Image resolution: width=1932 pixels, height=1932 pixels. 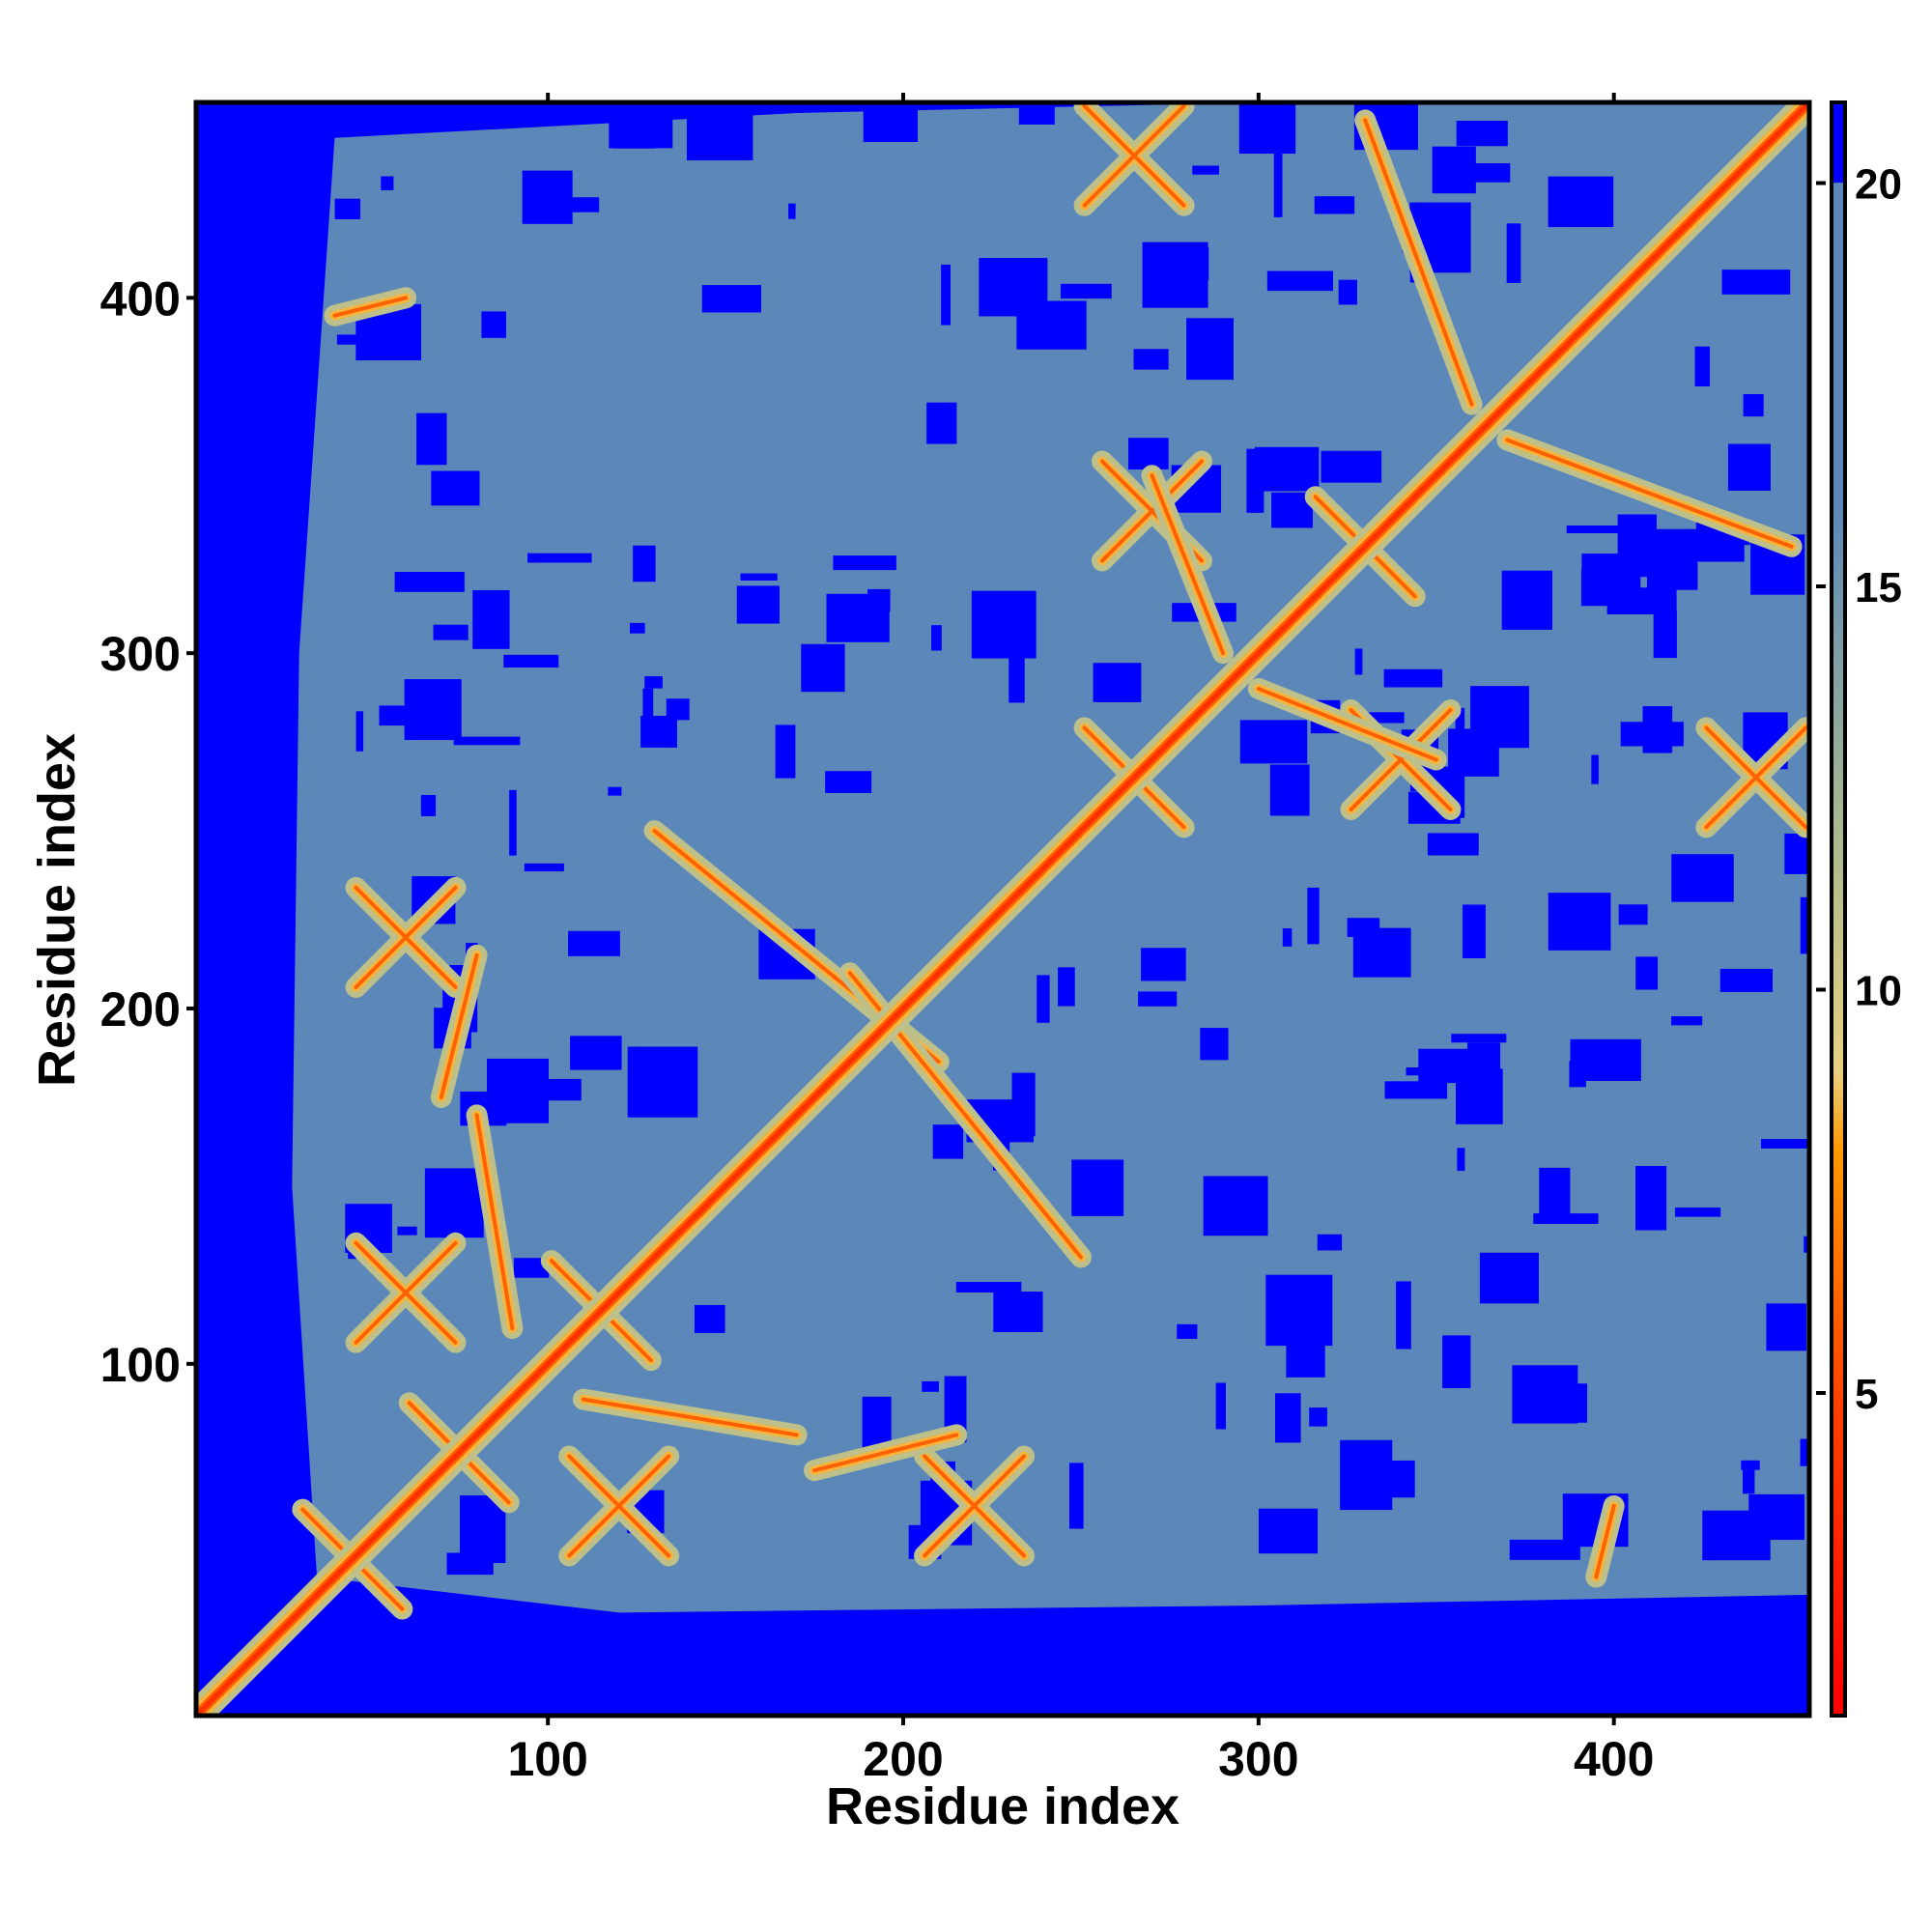 I want to click on colorbar-ticks: 5 10 15 20, so click(x=1859, y=789).